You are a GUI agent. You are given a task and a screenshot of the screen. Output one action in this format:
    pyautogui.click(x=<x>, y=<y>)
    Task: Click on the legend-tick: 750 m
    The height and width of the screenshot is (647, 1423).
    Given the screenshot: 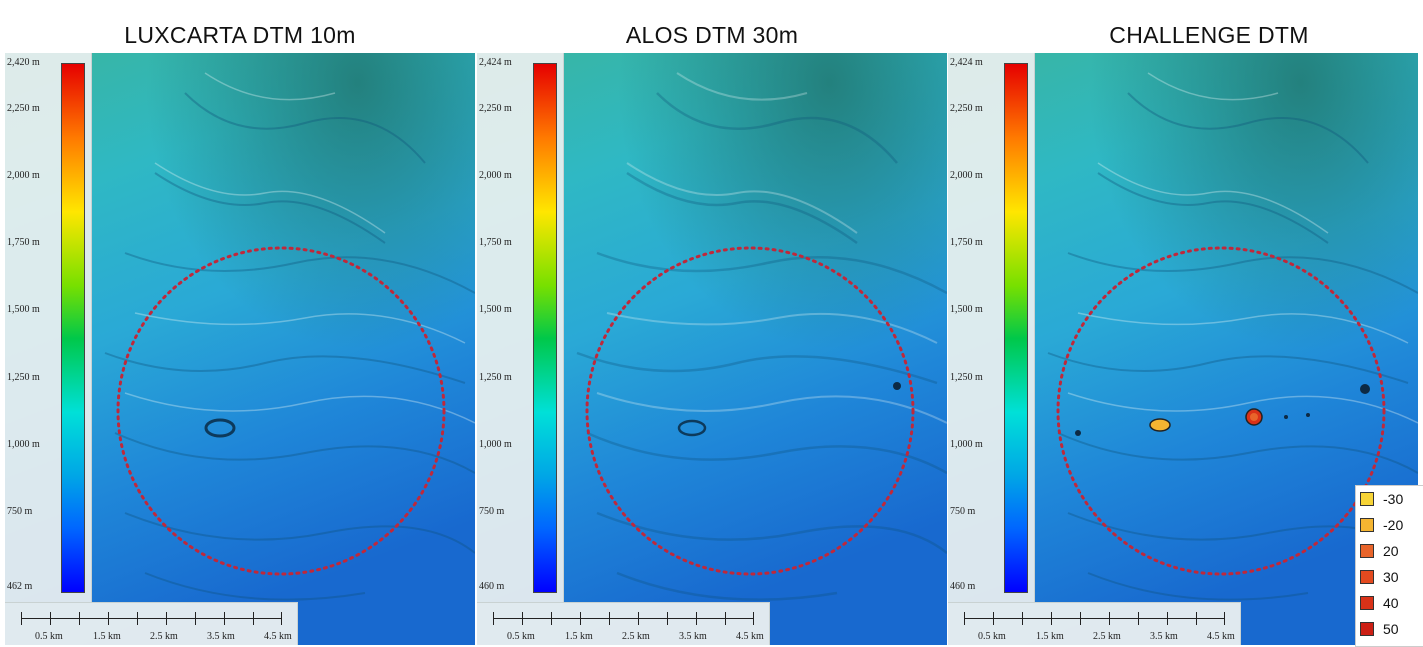 What is the action you would take?
    pyautogui.click(x=963, y=511)
    